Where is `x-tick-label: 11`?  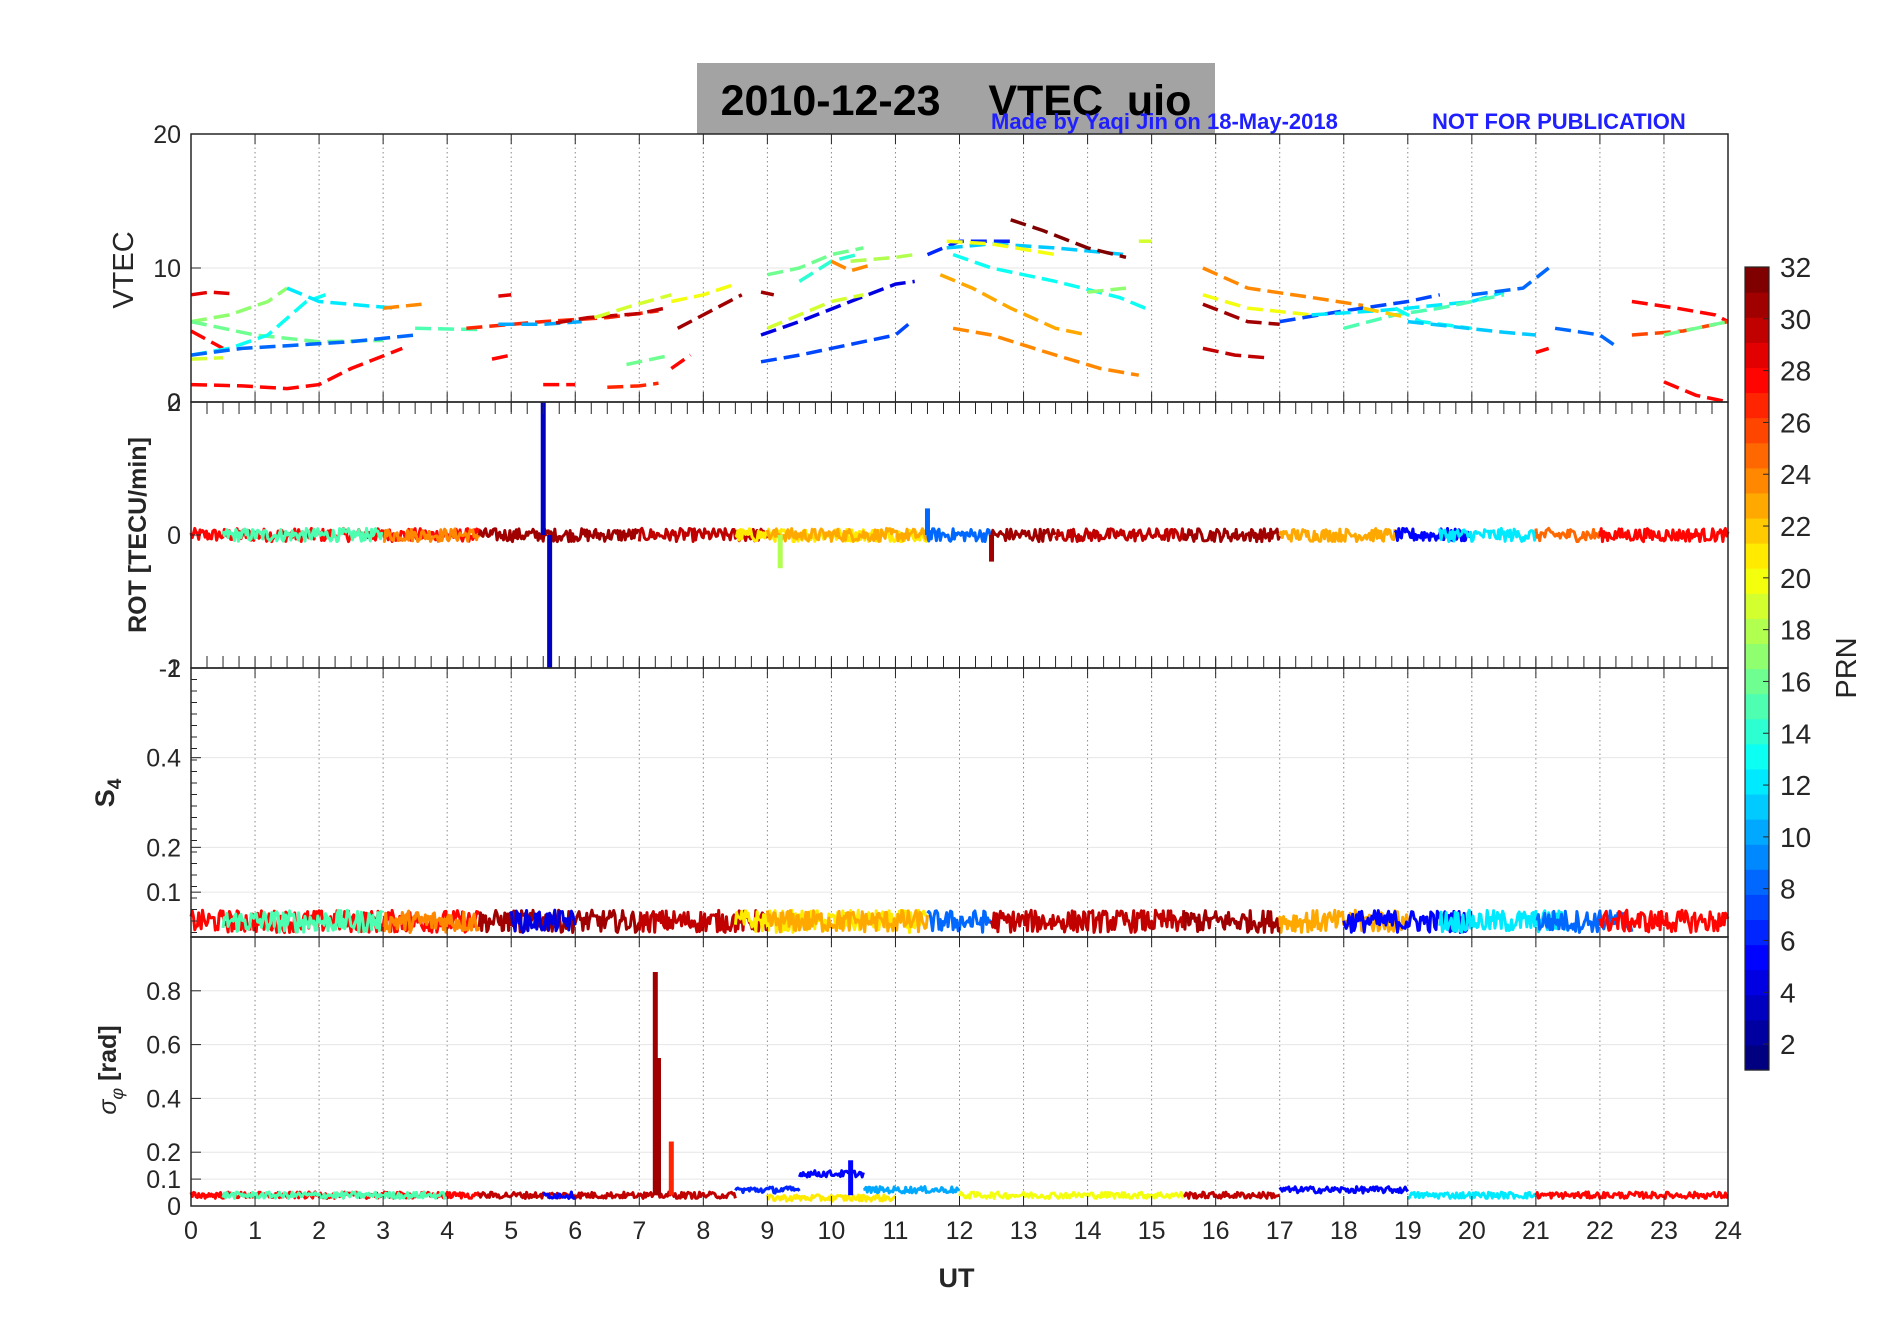 x-tick-label: 11 is located at coordinates (895, 1231).